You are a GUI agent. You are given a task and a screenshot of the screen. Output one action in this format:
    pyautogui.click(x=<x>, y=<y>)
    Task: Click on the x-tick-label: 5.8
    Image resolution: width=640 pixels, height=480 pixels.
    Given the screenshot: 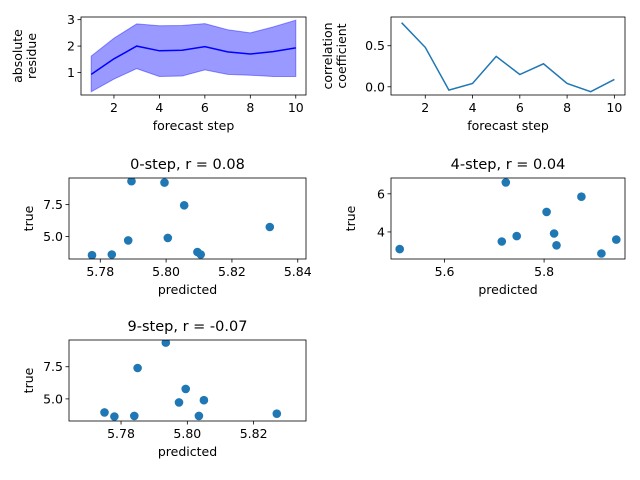 What is the action you would take?
    pyautogui.click(x=544, y=271)
    